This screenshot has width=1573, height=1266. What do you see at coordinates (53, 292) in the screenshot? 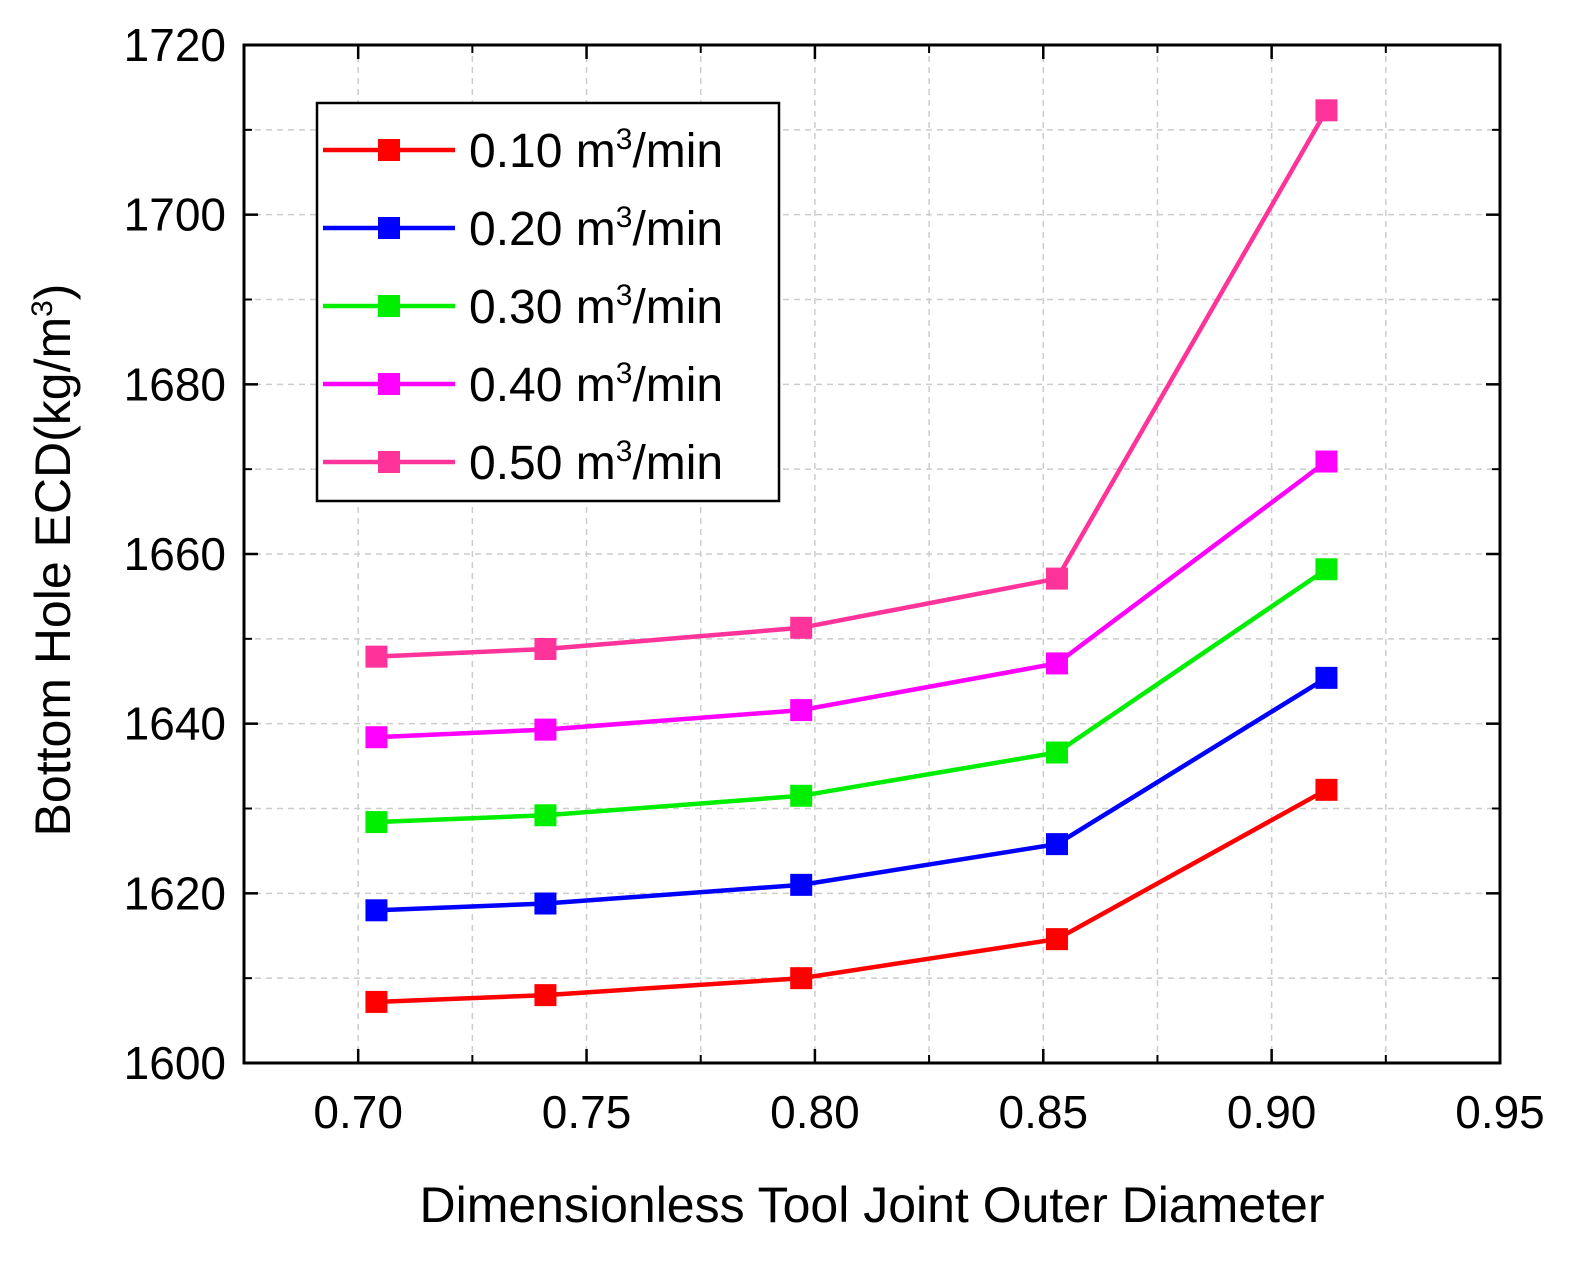
I see `y-axis-title-end: )` at bounding box center [53, 292].